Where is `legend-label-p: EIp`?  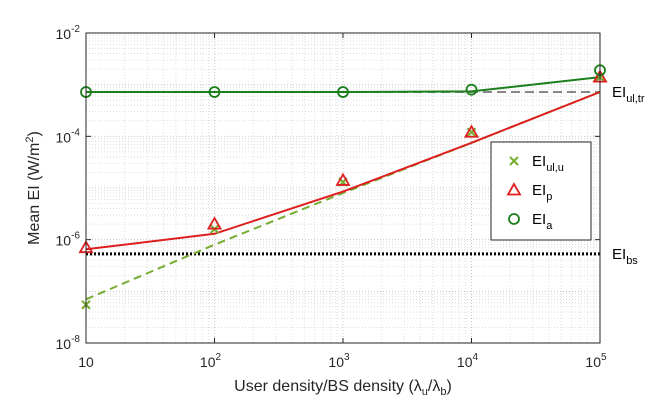 legend-label-p: EIp is located at coordinates (542, 192).